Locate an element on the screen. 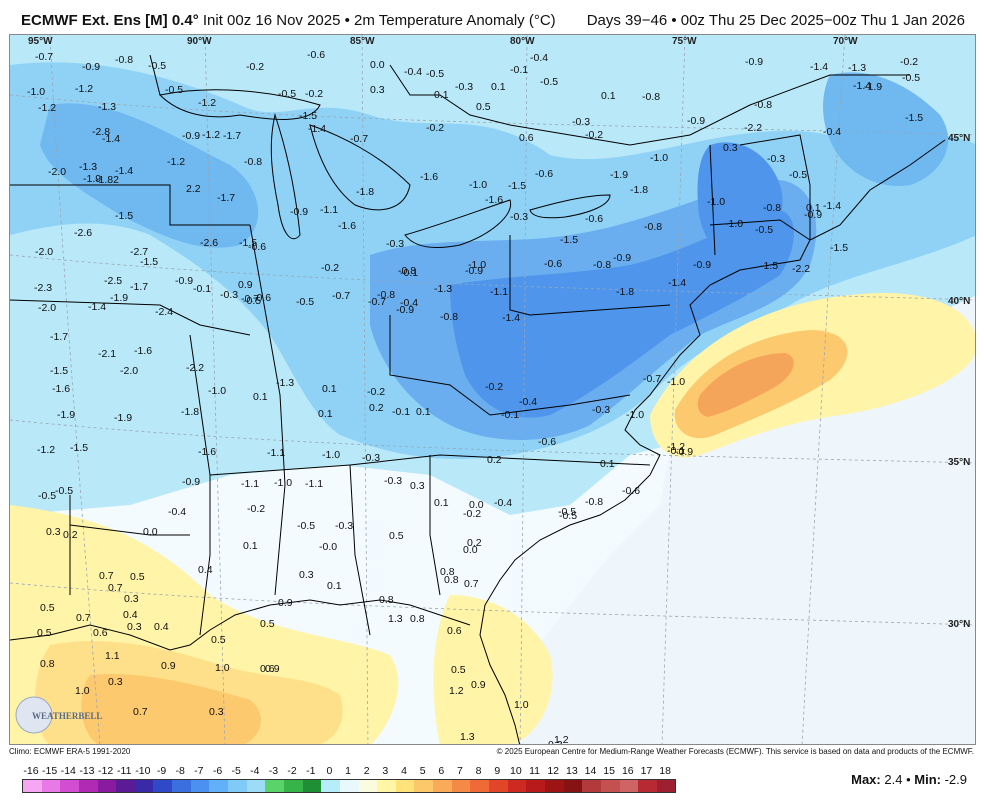 The image size is (984, 808). anomaly-value: 0.2 is located at coordinates (494, 460).